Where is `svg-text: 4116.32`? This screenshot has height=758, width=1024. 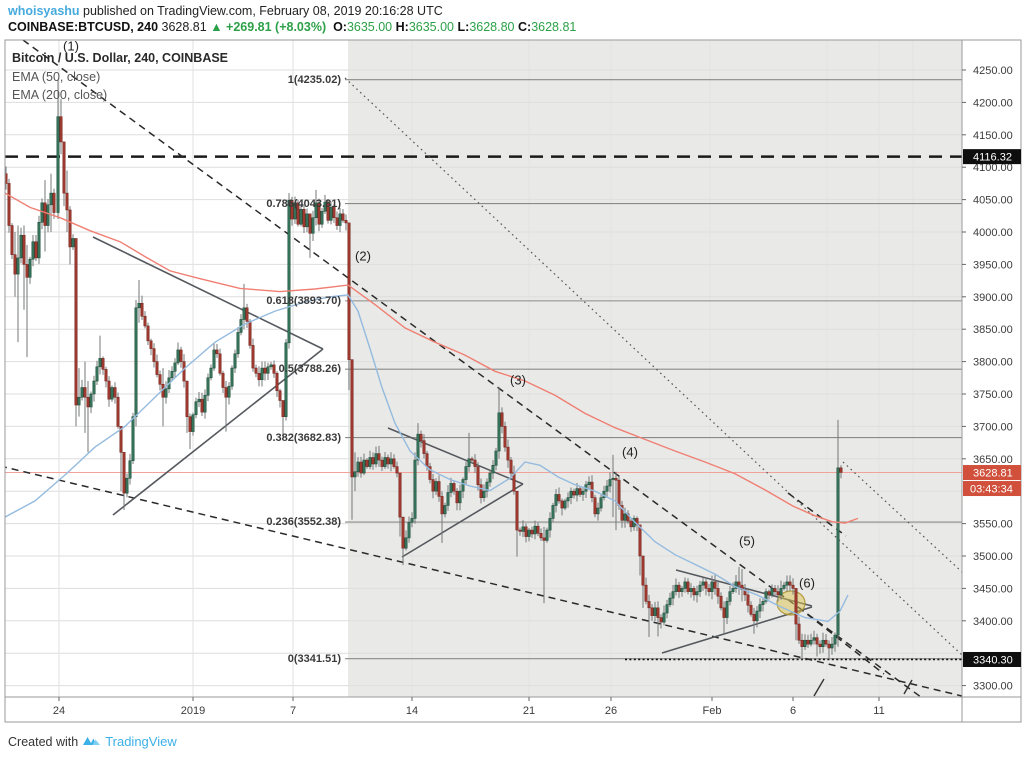
svg-text: 4116.32 is located at coordinates (992, 158).